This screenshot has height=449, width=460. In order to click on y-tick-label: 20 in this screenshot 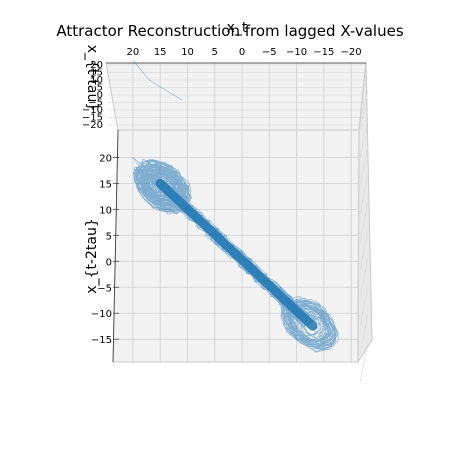, I will do `click(96, 65)`.